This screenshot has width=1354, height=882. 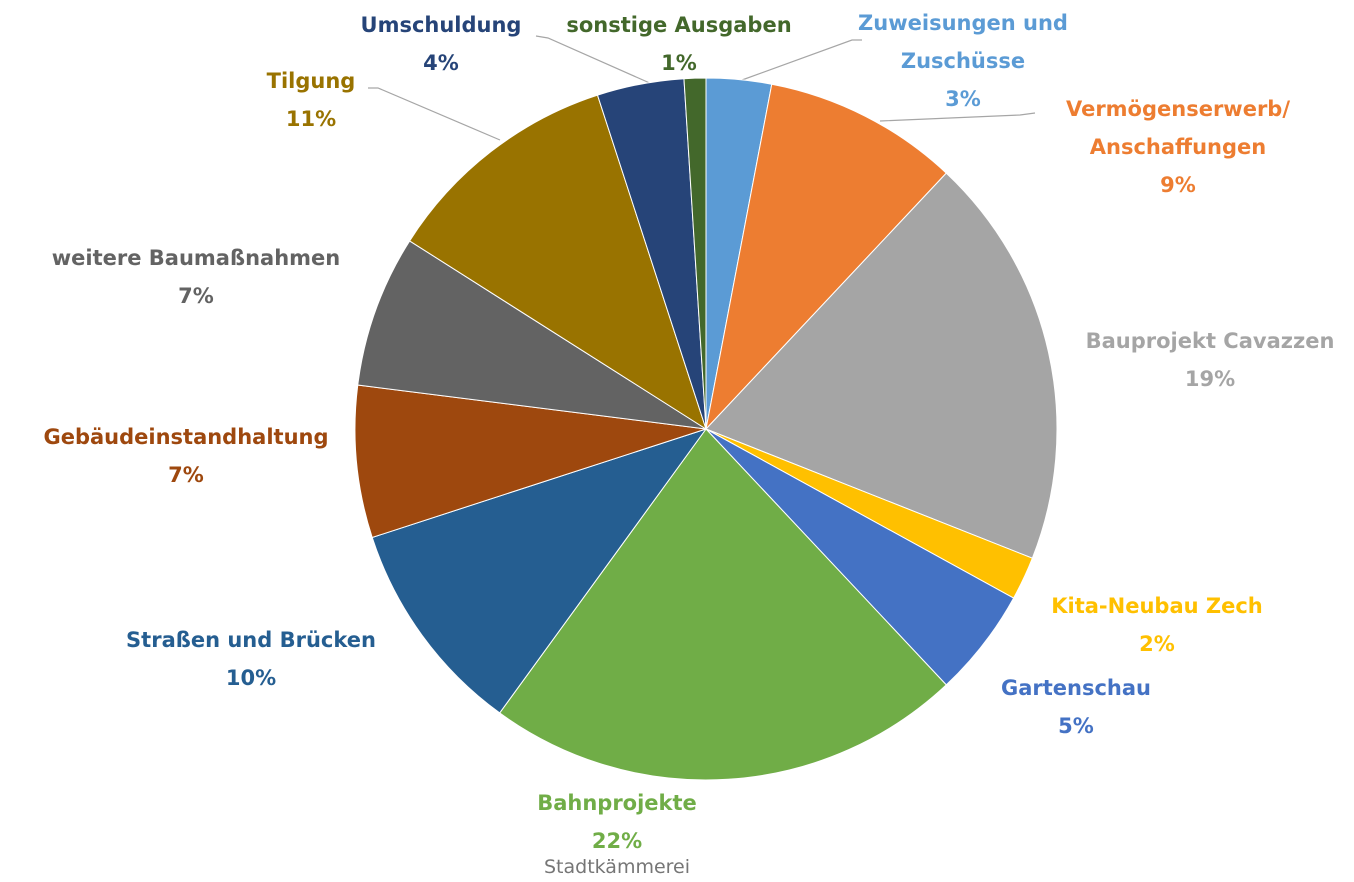 What do you see at coordinates (311, 119) in the screenshot?
I see `label-value: 11%` at bounding box center [311, 119].